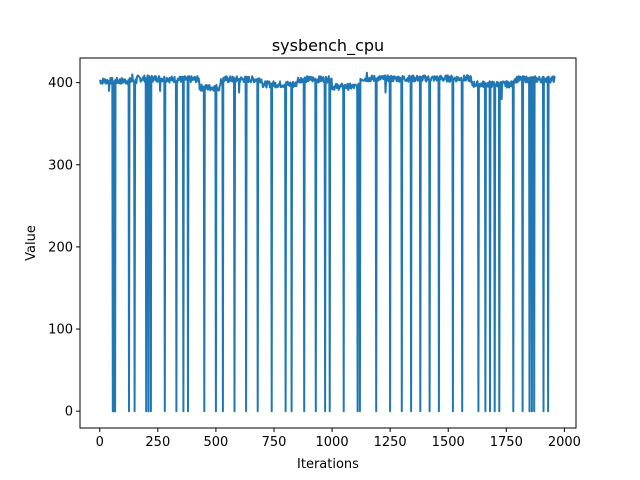 The height and width of the screenshot is (480, 640). What do you see at coordinates (328, 464) in the screenshot?
I see `x-axis-label: Iterations` at bounding box center [328, 464].